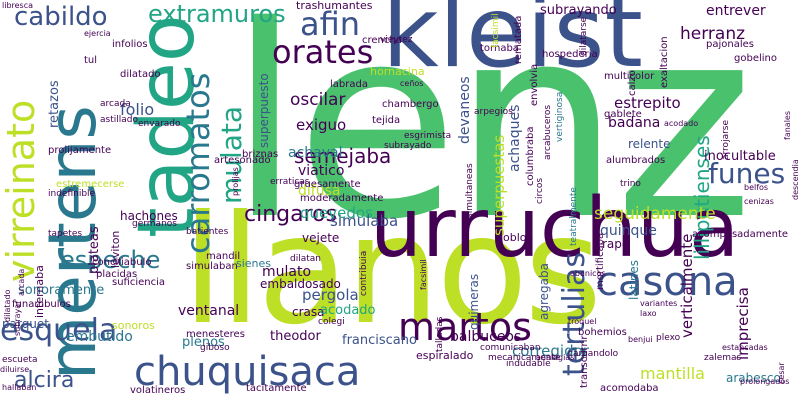 This screenshot has width=800, height=400. What do you see at coordinates (115, 104) in the screenshot?
I see `word-internaba: arcada` at bounding box center [115, 104].